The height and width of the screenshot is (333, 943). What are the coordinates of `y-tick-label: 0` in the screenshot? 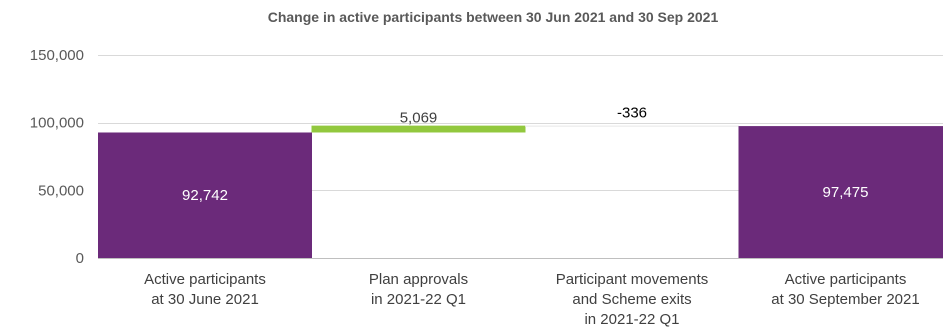 It's located at (80, 258).